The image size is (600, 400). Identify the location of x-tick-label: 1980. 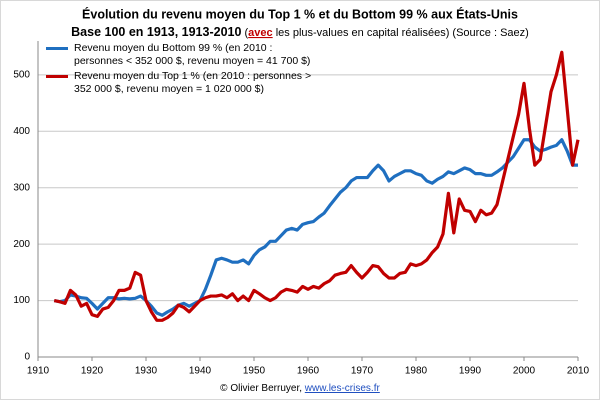
(416, 371).